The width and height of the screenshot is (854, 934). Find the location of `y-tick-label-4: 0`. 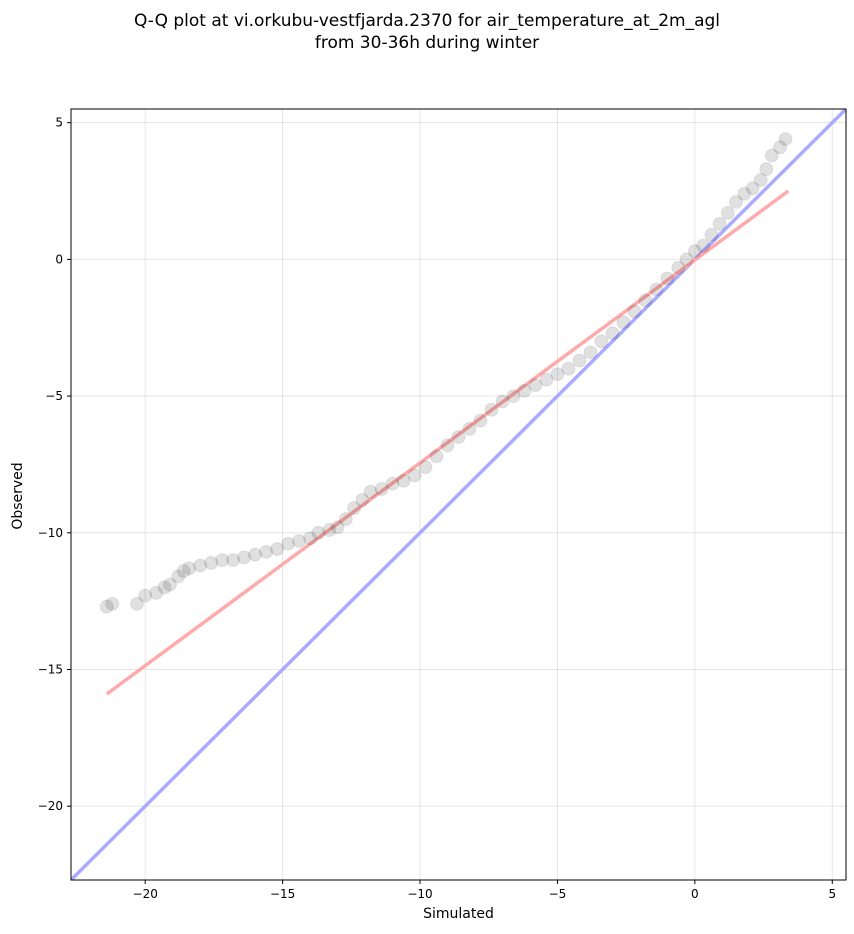

y-tick-label-4: 0 is located at coordinates (59, 259).